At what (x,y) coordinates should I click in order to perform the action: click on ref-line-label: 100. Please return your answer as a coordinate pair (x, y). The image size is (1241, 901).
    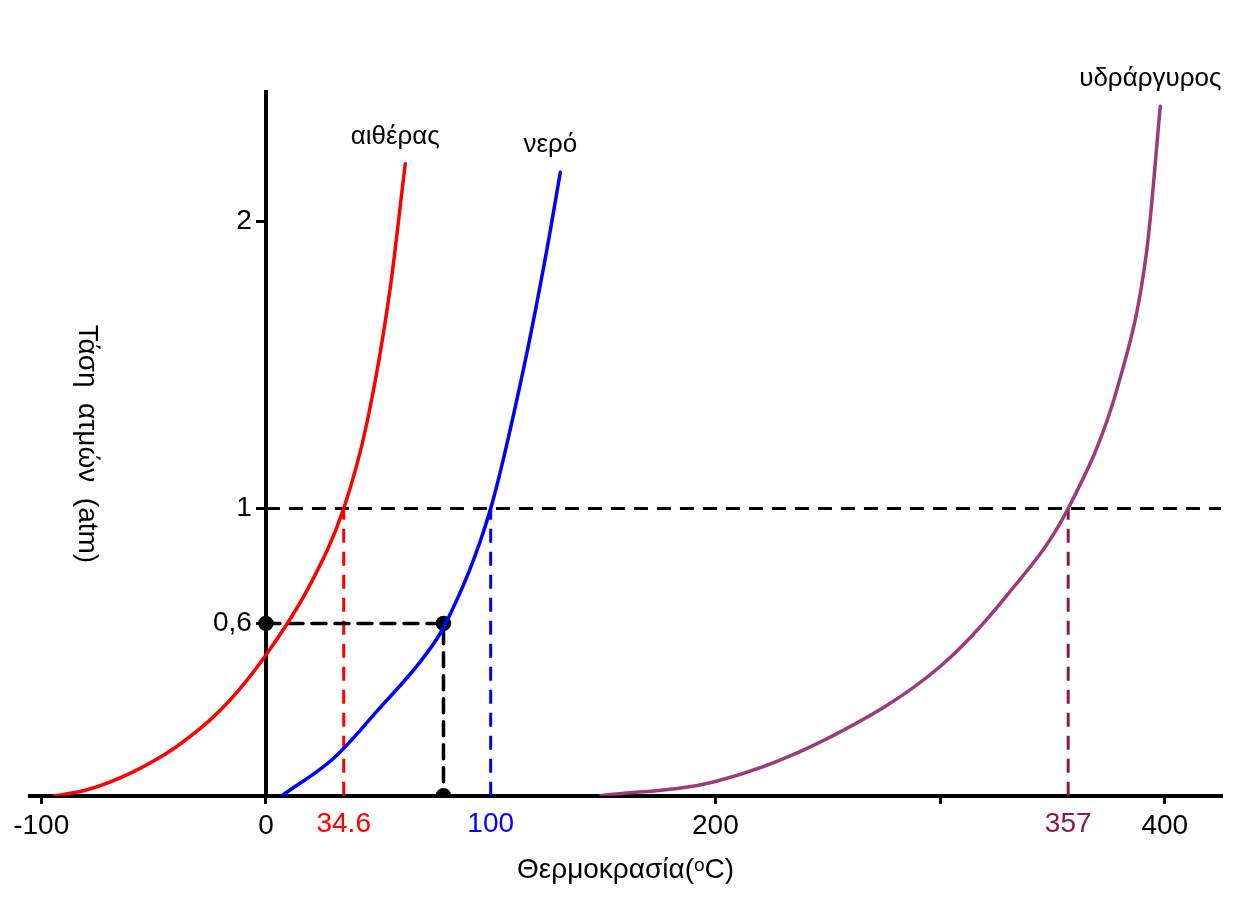
    Looking at the image, I should click on (491, 822).